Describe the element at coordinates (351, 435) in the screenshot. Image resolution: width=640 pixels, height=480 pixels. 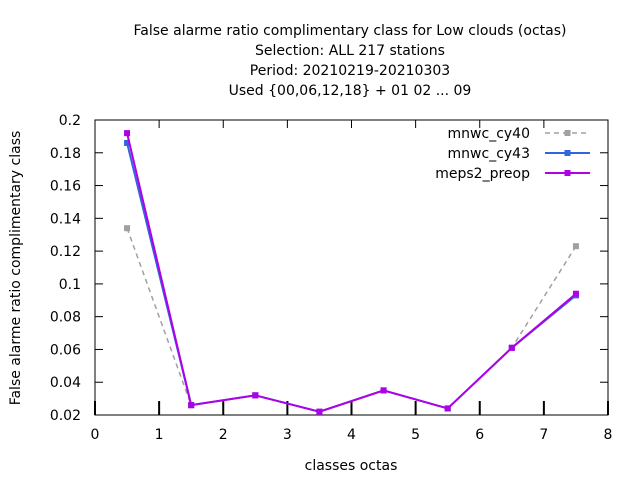
I see `x-tick-label: 4` at that location.